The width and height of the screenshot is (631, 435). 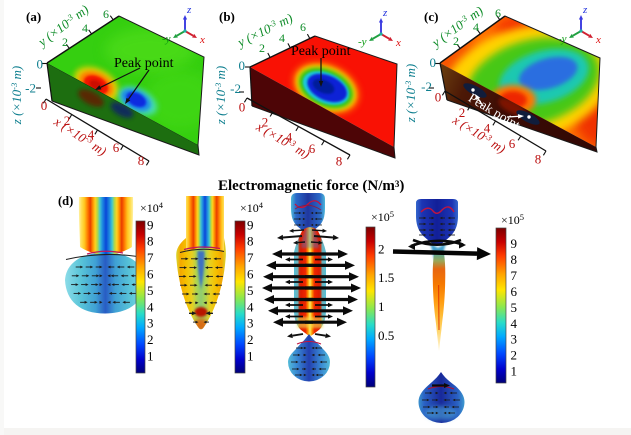 I want to click on svg-text: 1.5, so click(x=386, y=277).